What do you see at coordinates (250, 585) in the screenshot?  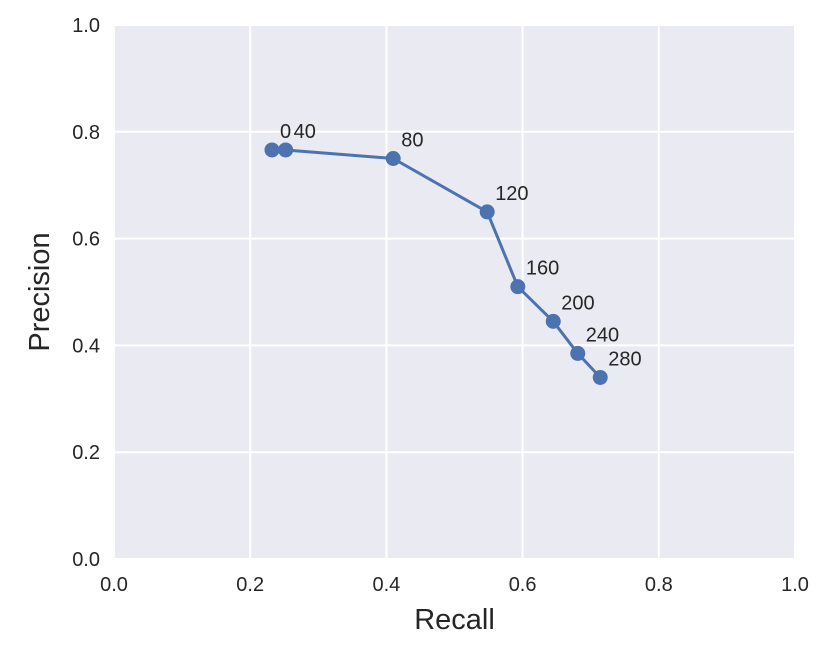 I see `x-tick-label: 0.2` at bounding box center [250, 585].